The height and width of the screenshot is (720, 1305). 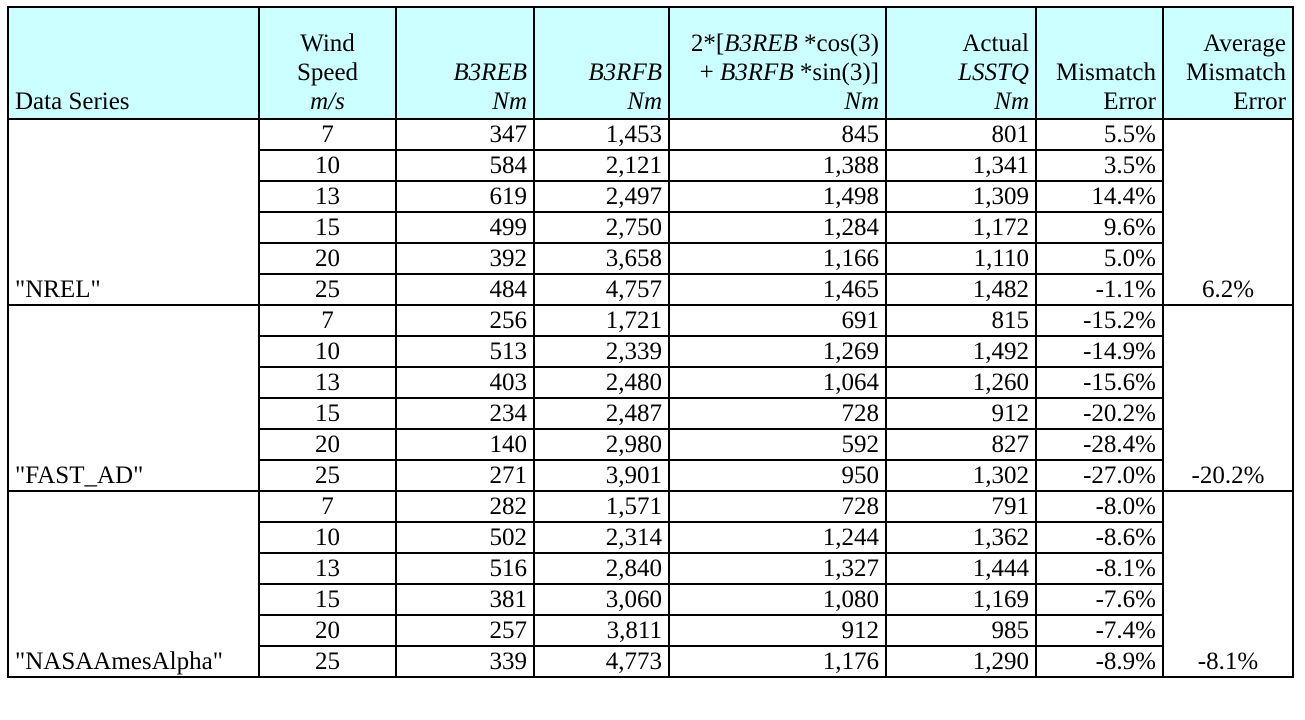 I want to click on cell-formula-result: 1,176, so click(x=777, y=661).